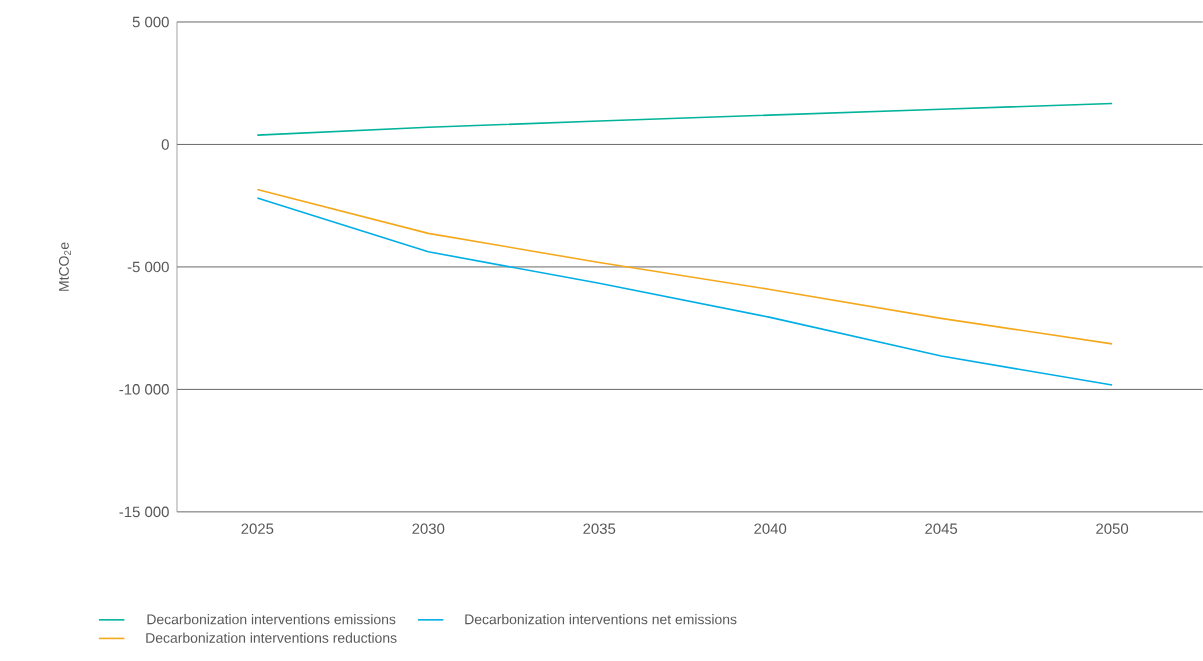 This screenshot has height=661, width=1203. What do you see at coordinates (428, 529) in the screenshot?
I see `x-tick-label: 2030` at bounding box center [428, 529].